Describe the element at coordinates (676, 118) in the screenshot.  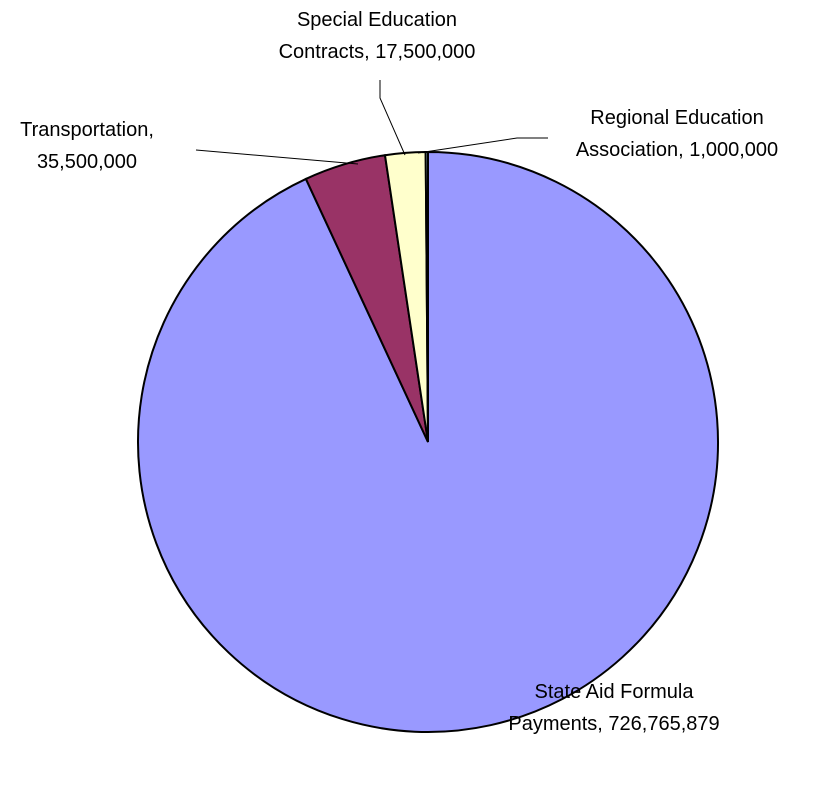
I see `slice-label-line: Regional Education` at that location.